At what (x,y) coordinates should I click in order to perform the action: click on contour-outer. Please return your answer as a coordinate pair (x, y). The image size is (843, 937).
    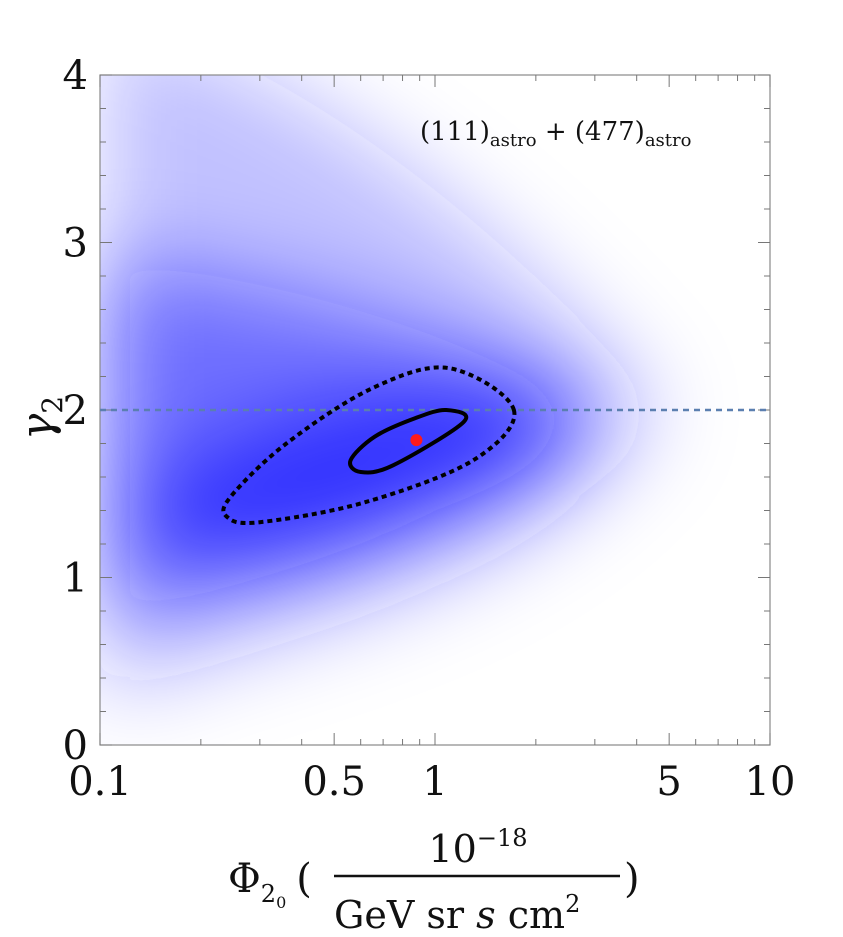
    Looking at the image, I should click on (369, 445).